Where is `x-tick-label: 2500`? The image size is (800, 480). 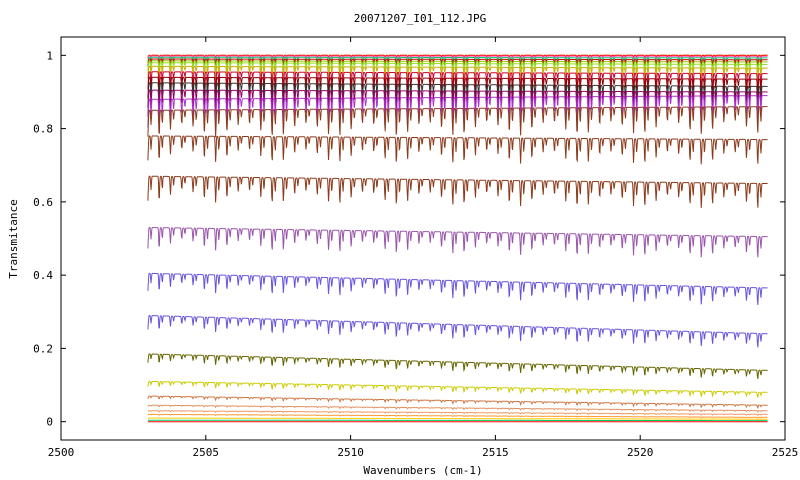
x-tick-label: 2500 is located at coordinates (61, 452).